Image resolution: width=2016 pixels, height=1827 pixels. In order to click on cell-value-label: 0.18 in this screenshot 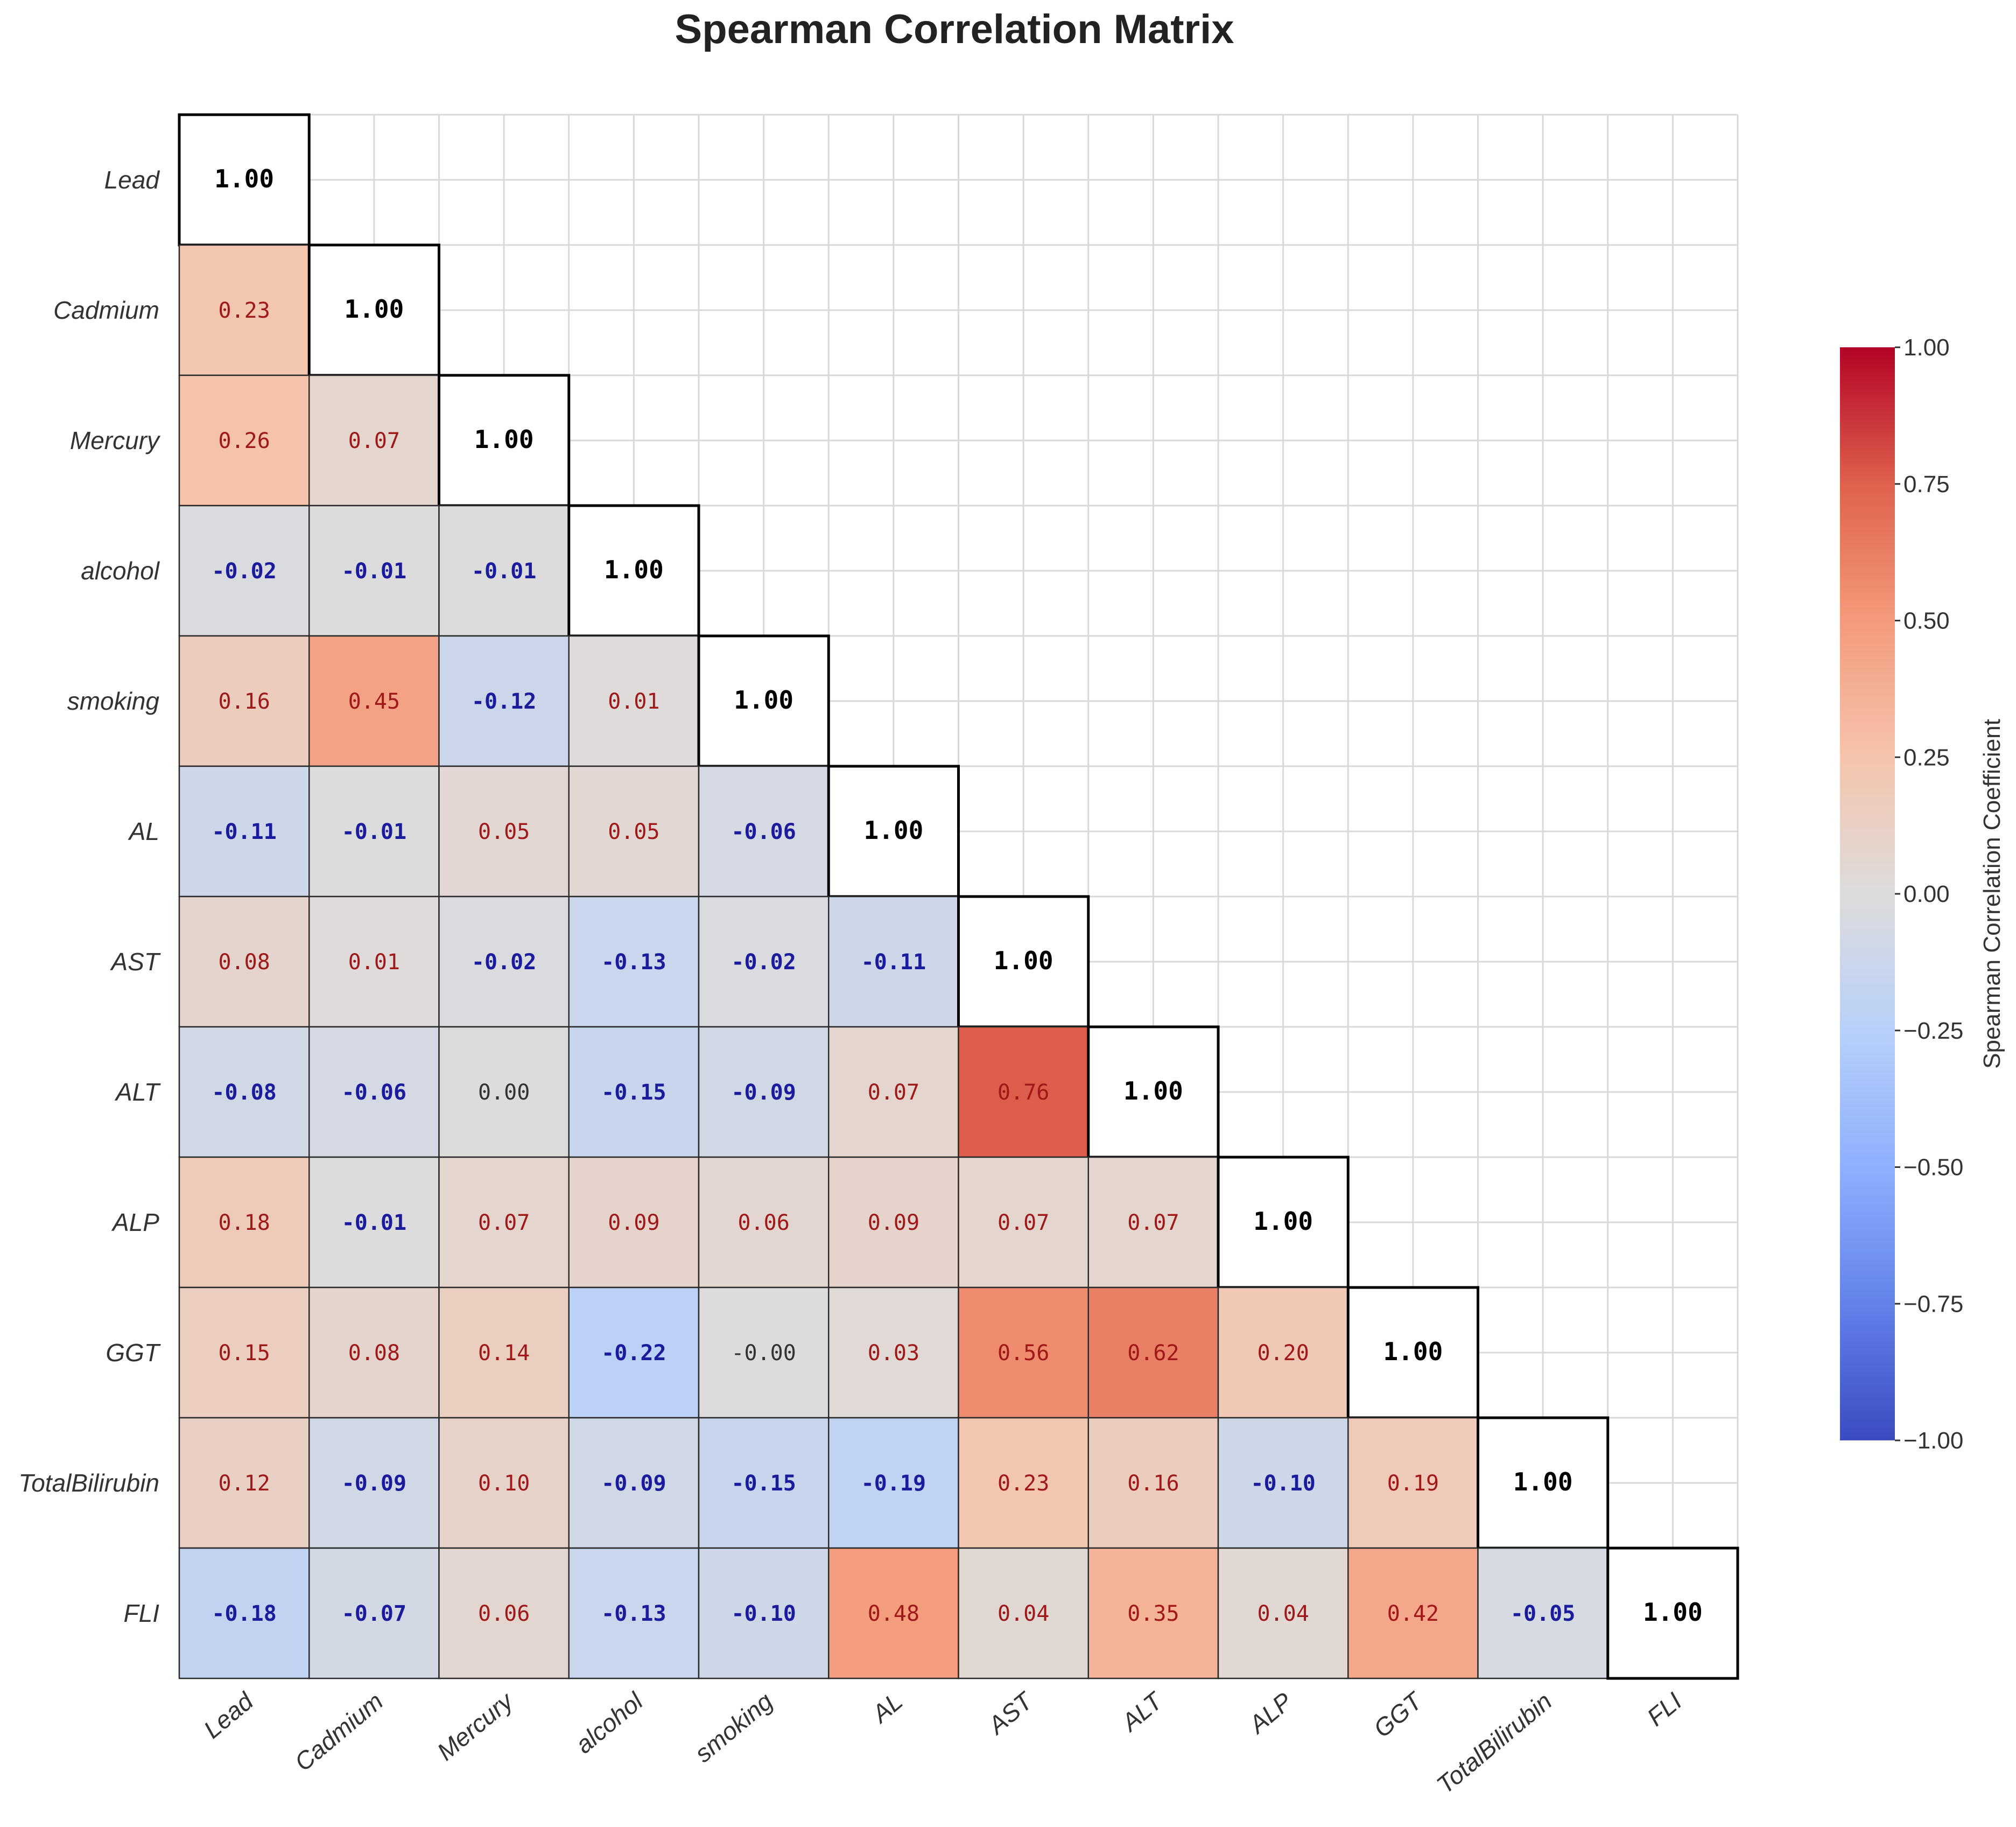, I will do `click(244, 1222)`.